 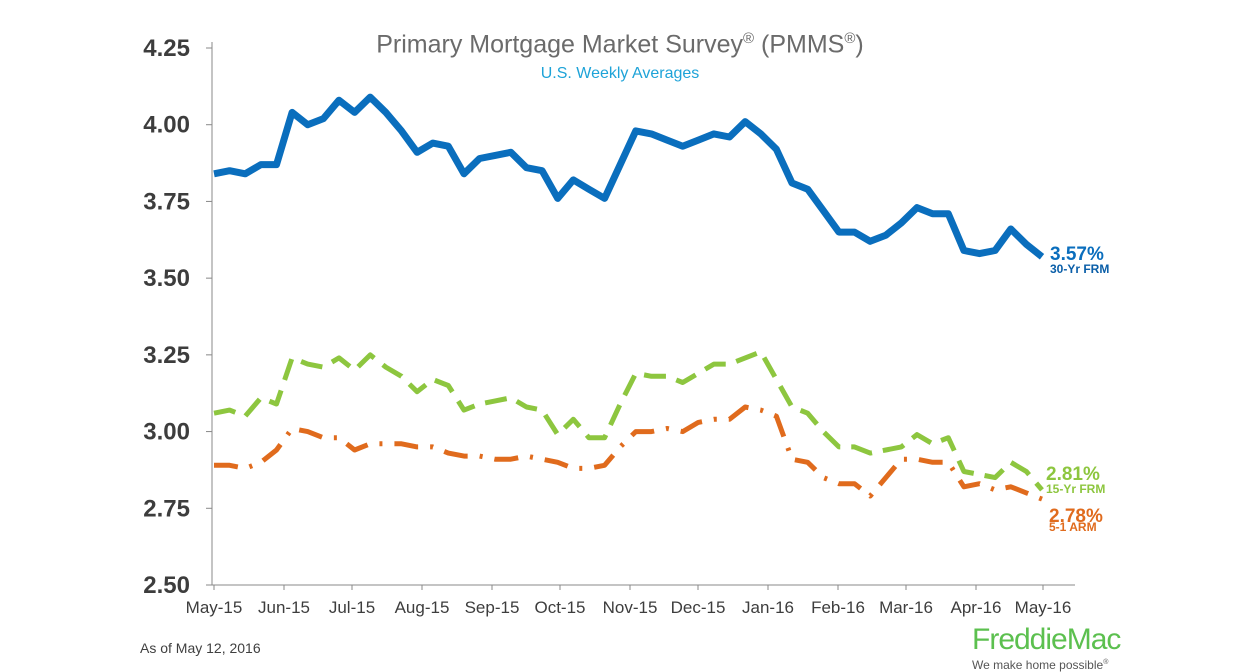 I want to click on x-tick-label: Jun-15, so click(x=284, y=607).